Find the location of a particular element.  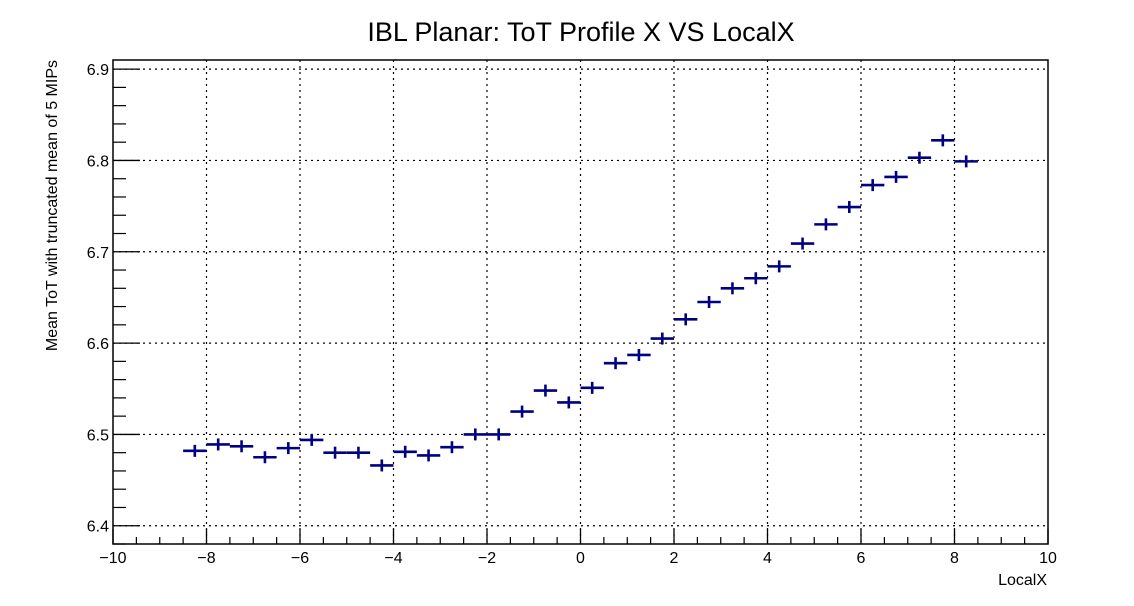

x-tick-label: −10 is located at coordinates (112, 558).